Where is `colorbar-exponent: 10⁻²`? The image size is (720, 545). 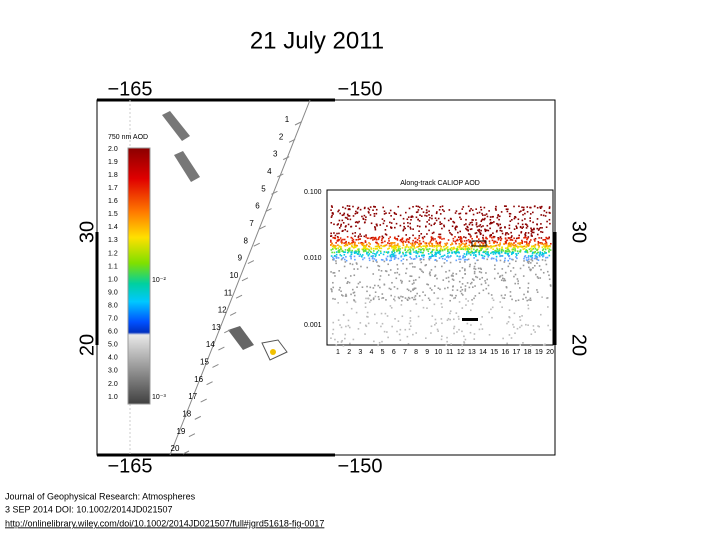
colorbar-exponent: 10⁻² is located at coordinates (159, 280).